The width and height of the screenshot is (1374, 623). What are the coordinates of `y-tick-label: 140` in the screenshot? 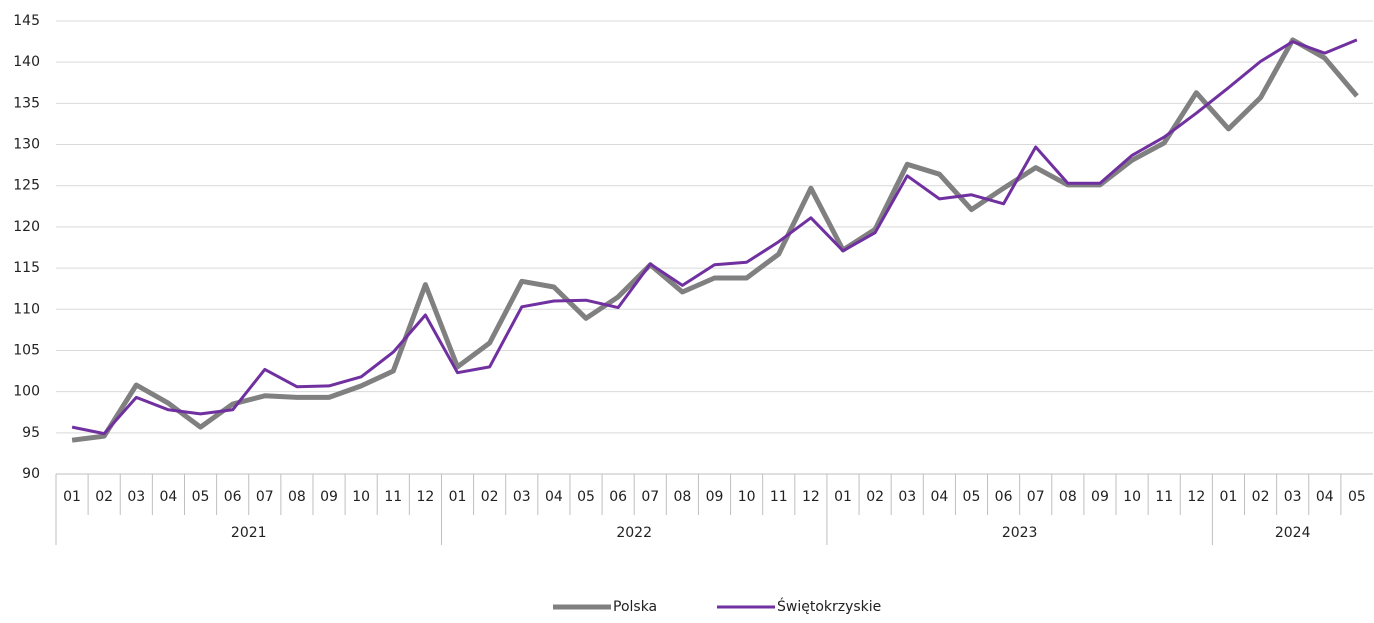 It's located at (26, 62).